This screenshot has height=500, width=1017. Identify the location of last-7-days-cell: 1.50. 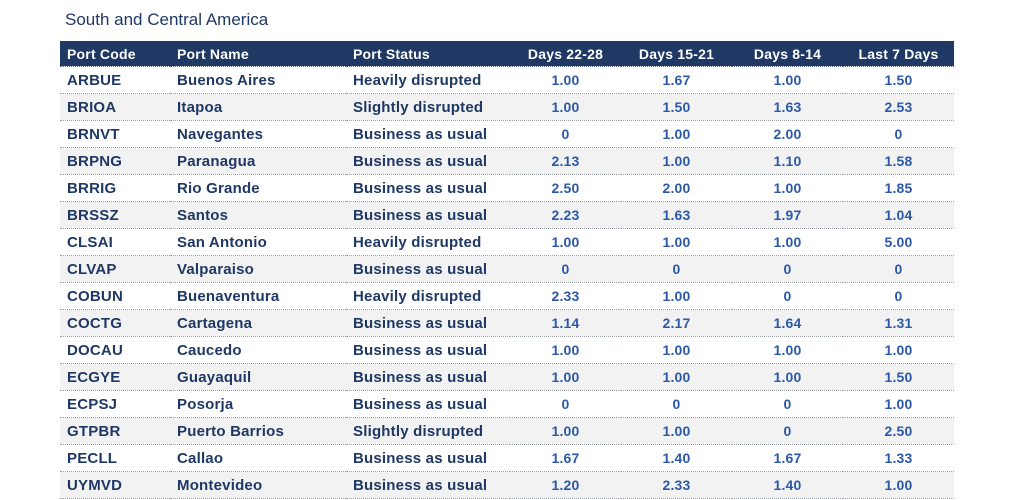
(898, 80).